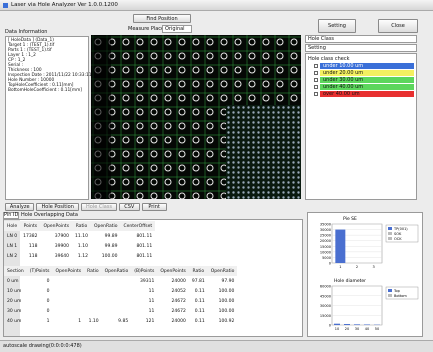 The height and width of the screenshot is (352, 433). I want to click on cell: 1.10, so click(93, 321).